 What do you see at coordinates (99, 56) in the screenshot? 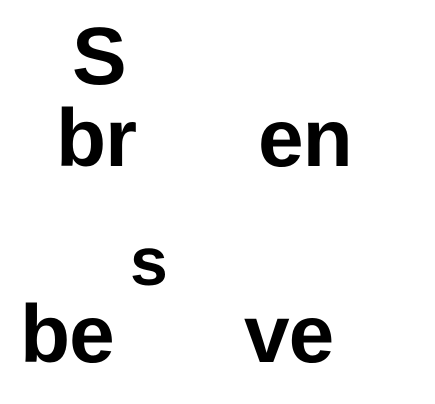
I see `top-superscript-letter: S` at bounding box center [99, 56].